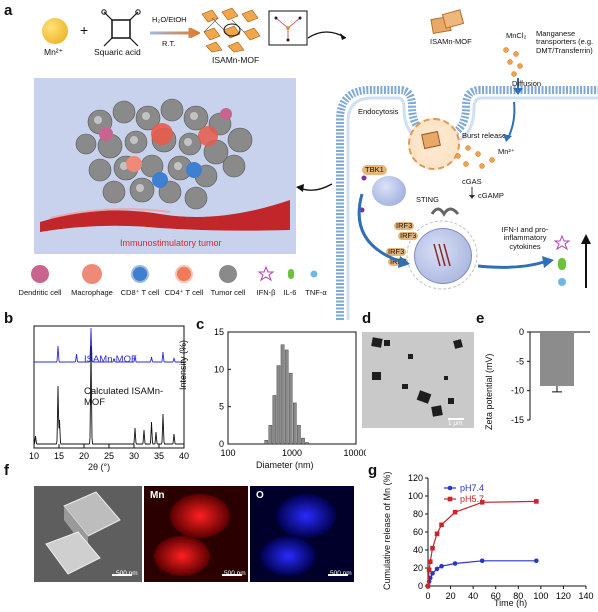  Describe the element at coordinates (9, 318) in the screenshot. I see `panel-label-b: b` at that location.